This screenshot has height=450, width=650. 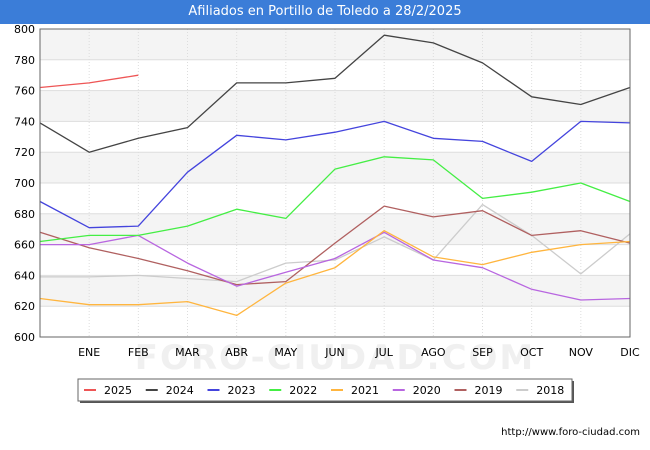 I want to click on legend-label-2022: 2022, so click(x=303, y=390).